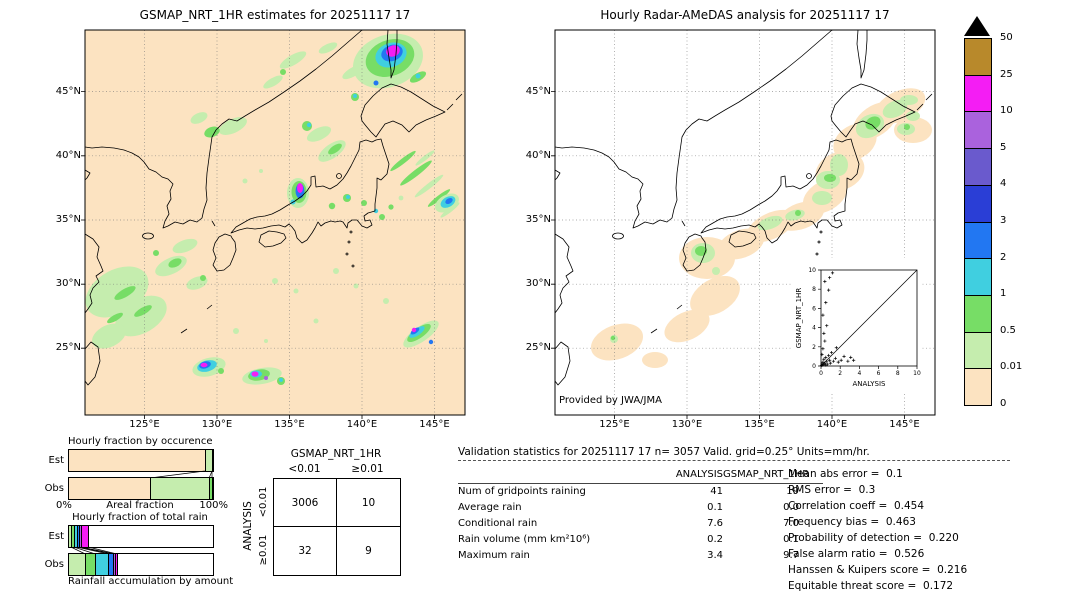 The image size is (1080, 612). Describe the element at coordinates (716, 491) in the screenshot. I see `stat-value: 41` at that location.